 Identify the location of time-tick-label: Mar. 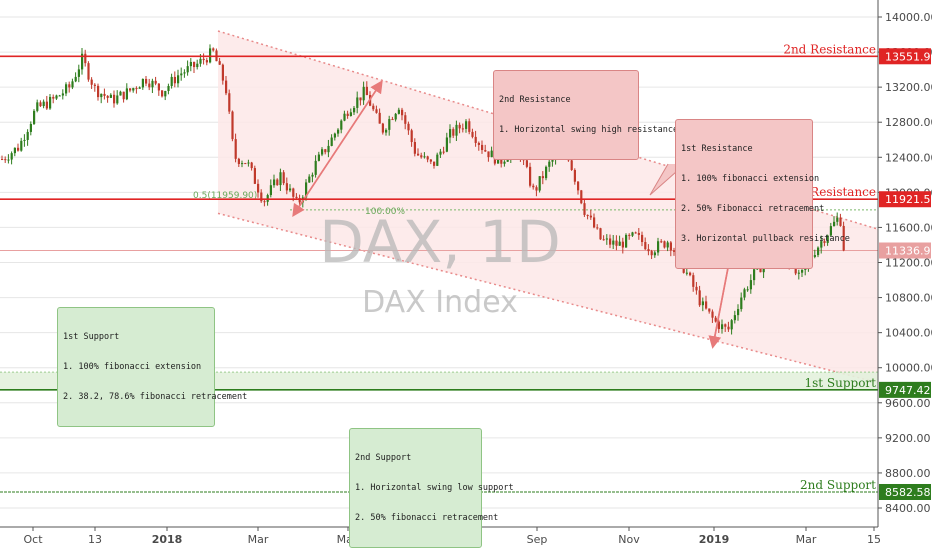
(806, 539).